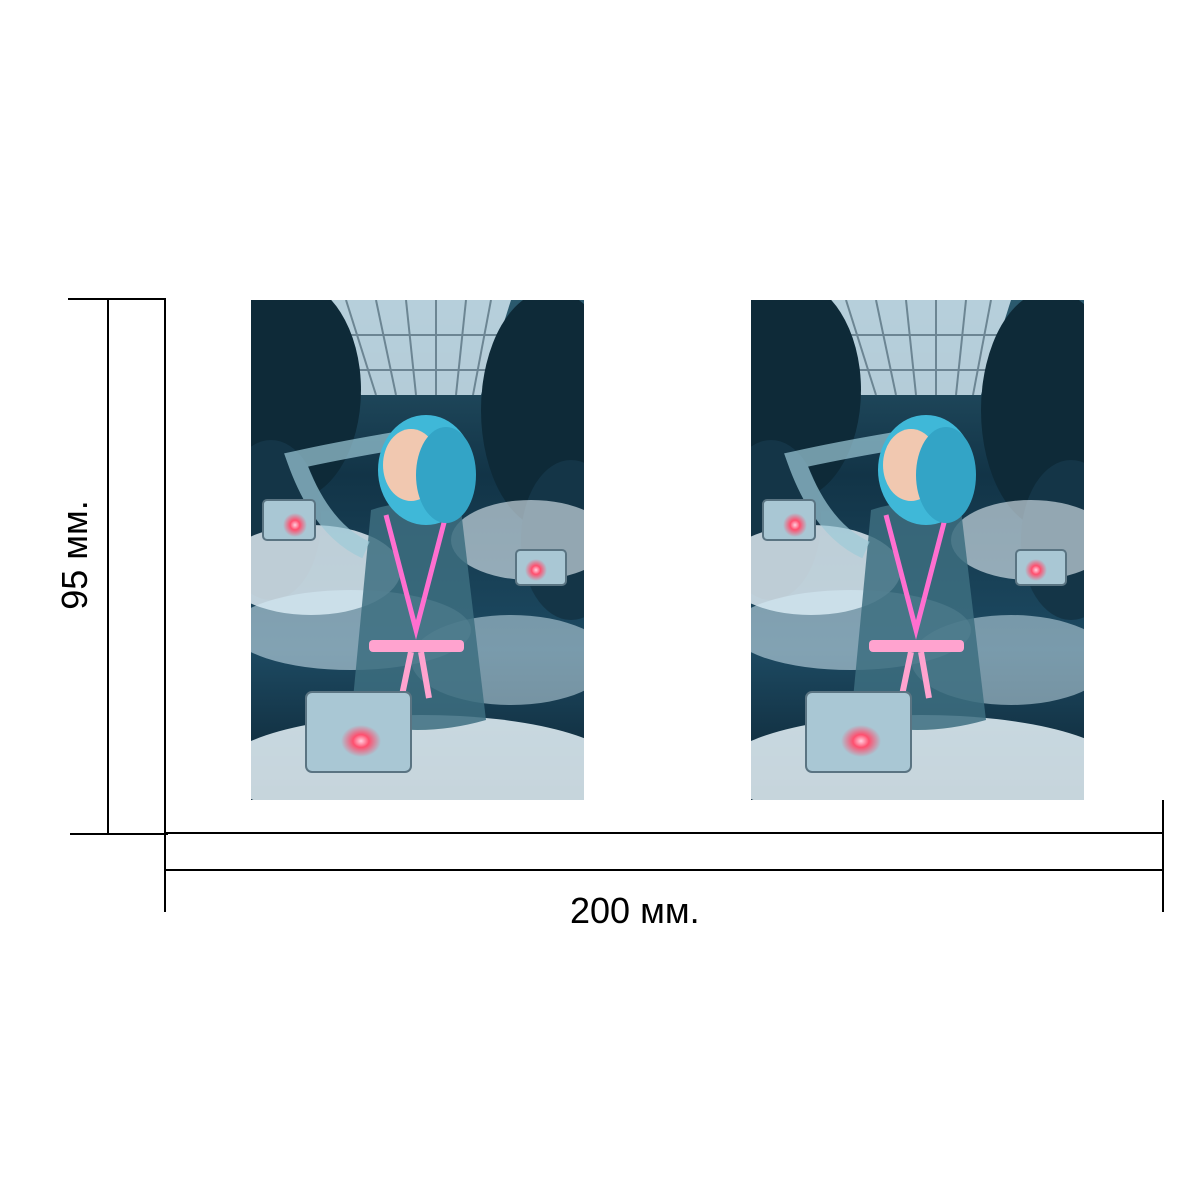 Image resolution: width=1200 pixels, height=1200 pixels. What do you see at coordinates (664, 833) in the screenshot?
I see `width-extension-line` at bounding box center [664, 833].